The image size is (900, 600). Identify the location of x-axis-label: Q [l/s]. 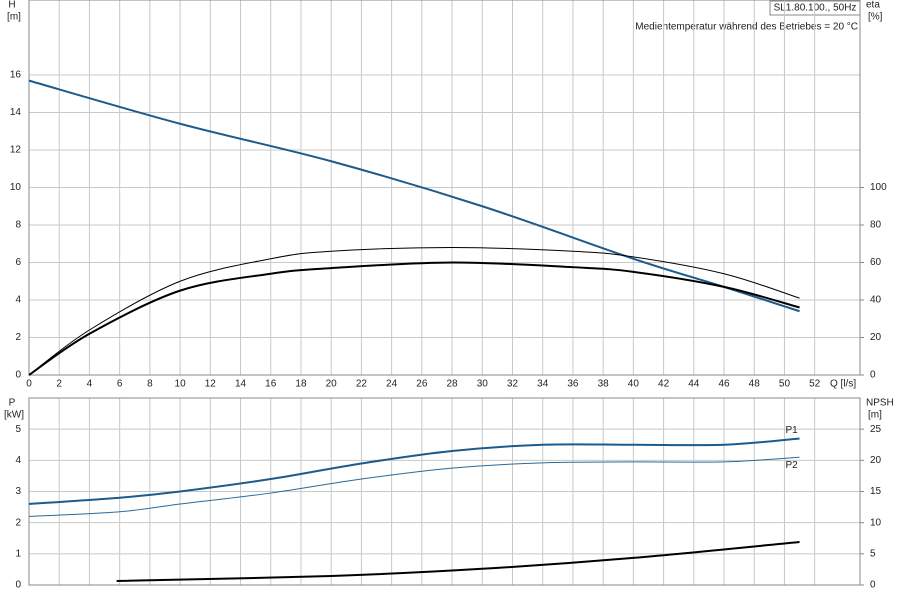
(843, 384).